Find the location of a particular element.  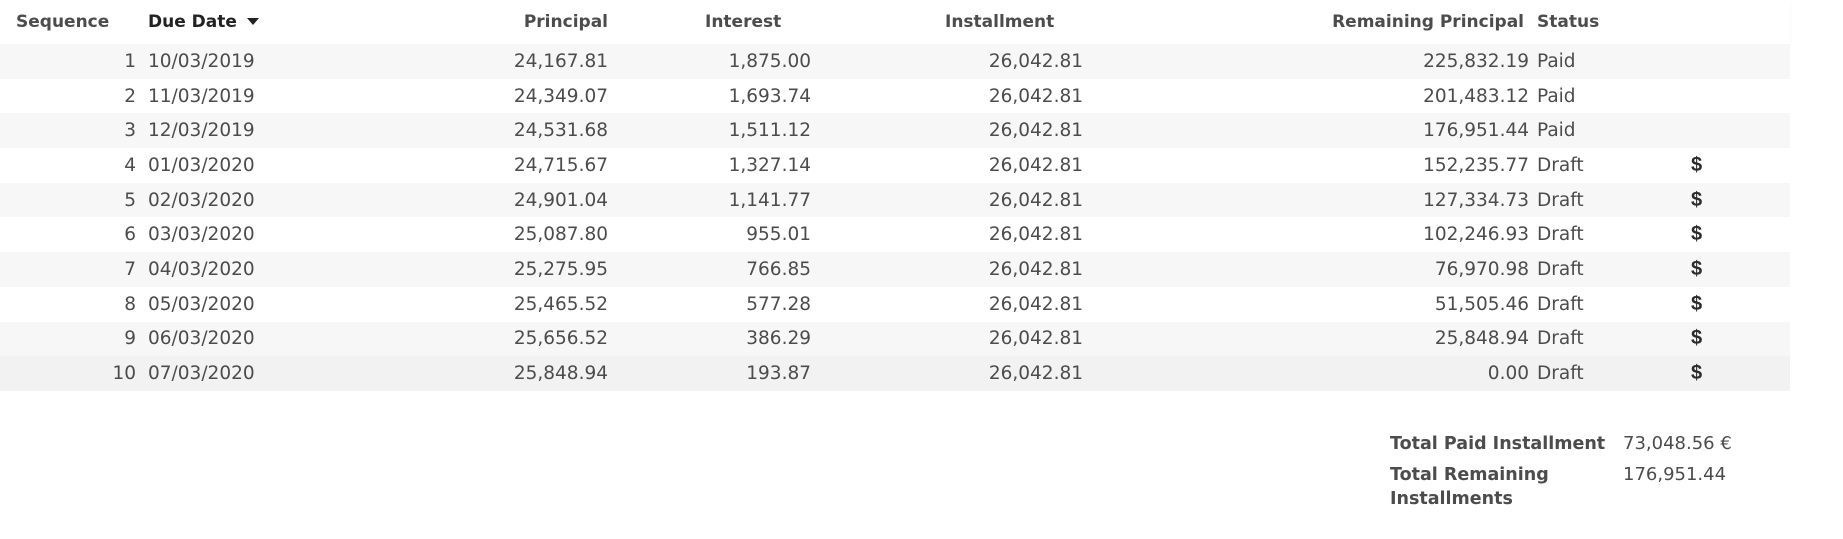

cell-interest: 1,511.12 is located at coordinates (769, 131).